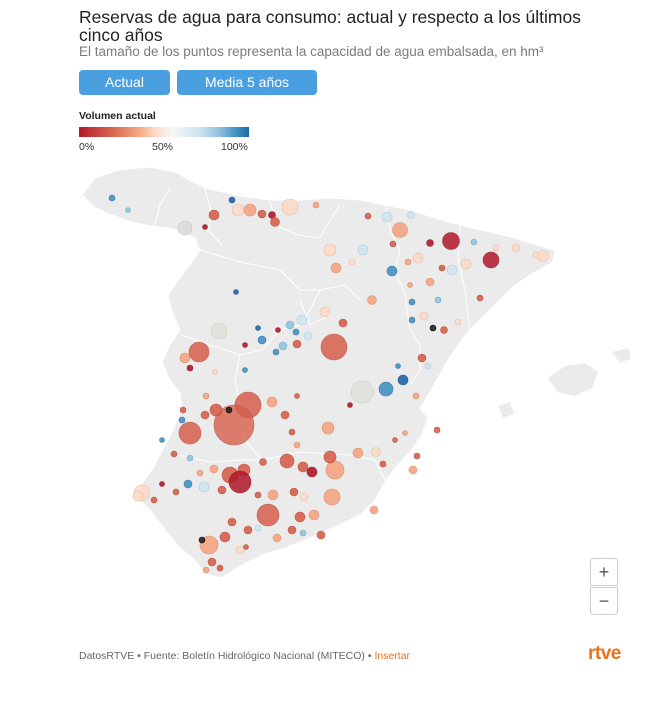 The image size is (665, 719). Describe the element at coordinates (124, 82) in the screenshot. I see `actual-button: Actual` at that location.